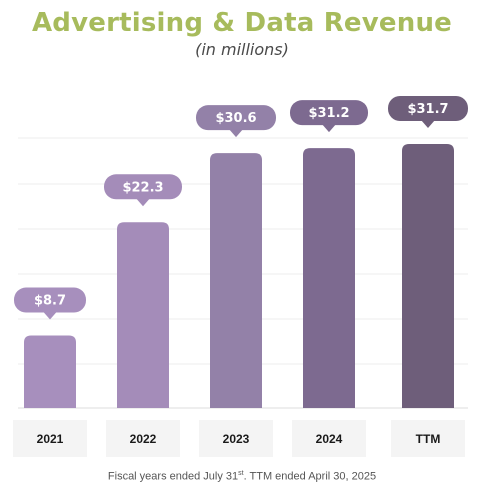 The width and height of the screenshot is (484, 493). What do you see at coordinates (310, 476) in the screenshot?
I see `footnote-suffix: . TTM ended April 30, 2025` at bounding box center [310, 476].